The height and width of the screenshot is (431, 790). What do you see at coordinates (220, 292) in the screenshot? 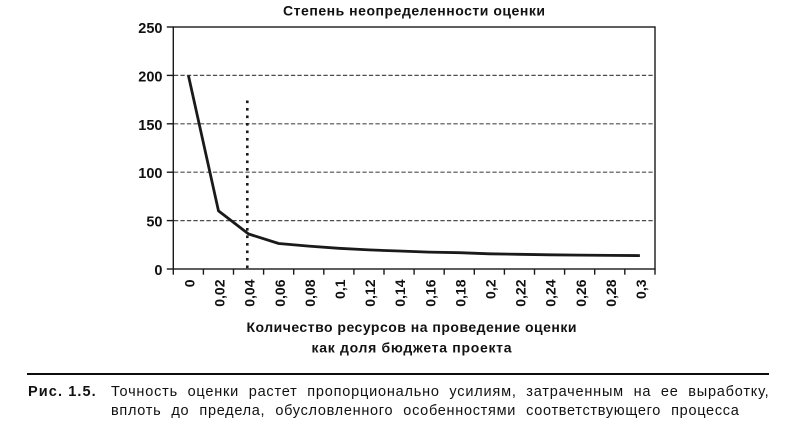
I see `svg-text: 0,02` at bounding box center [220, 292].